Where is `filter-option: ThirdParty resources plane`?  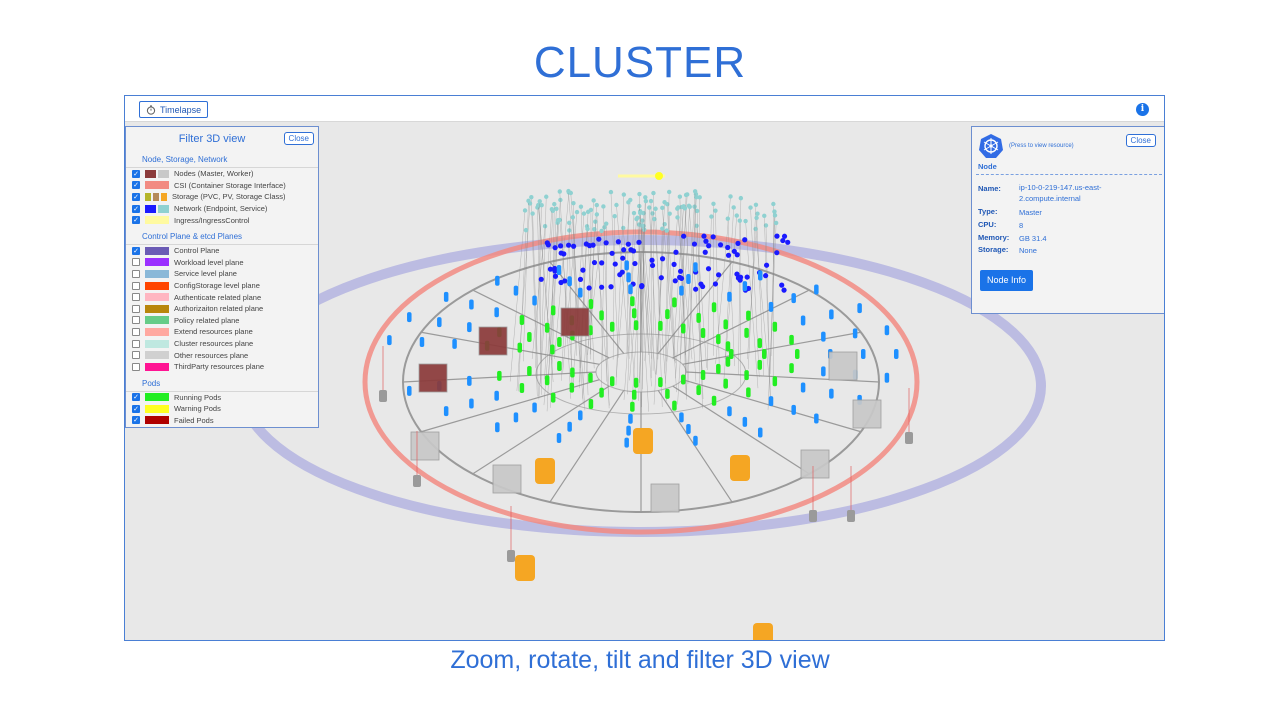 filter-option: ThirdParty resources plane is located at coordinates (222, 367).